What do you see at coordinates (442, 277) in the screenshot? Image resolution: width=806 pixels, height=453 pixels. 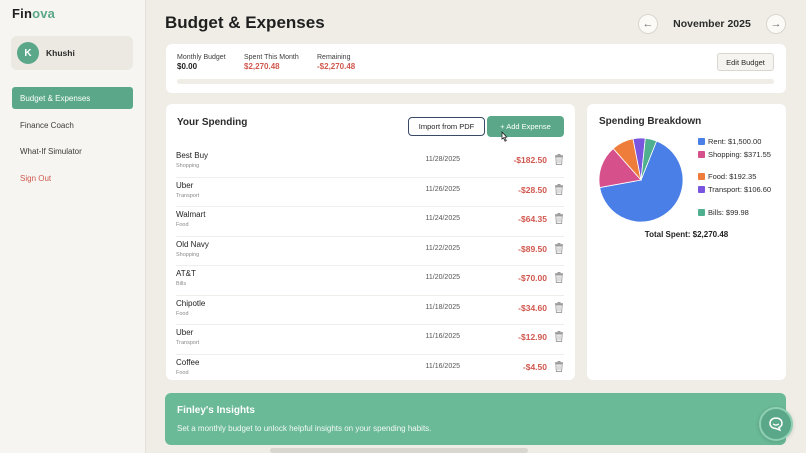 I see `expense-date: 11/20/2025` at bounding box center [442, 277].